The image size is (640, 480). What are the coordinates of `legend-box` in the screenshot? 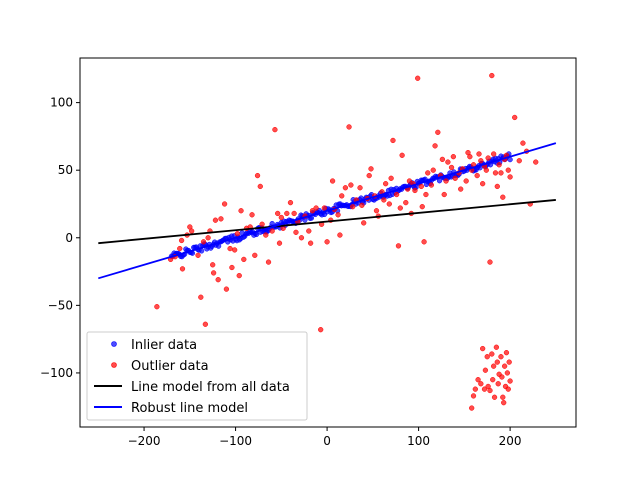 It's located at (197, 376).